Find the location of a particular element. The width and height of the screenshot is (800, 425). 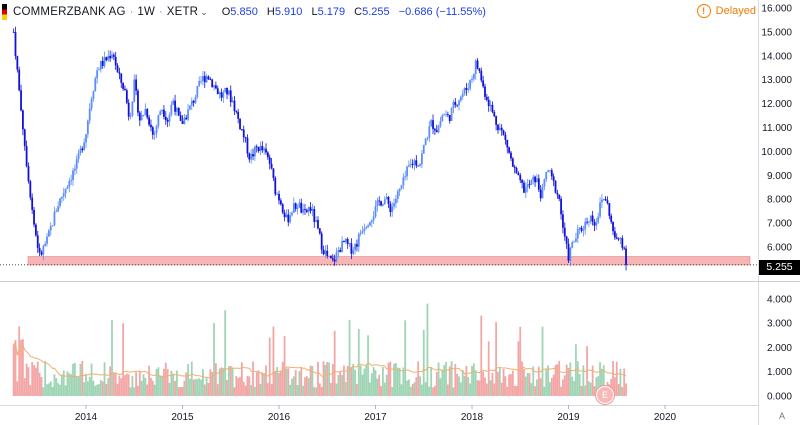

time-tick-label: 2017 is located at coordinates (375, 417).